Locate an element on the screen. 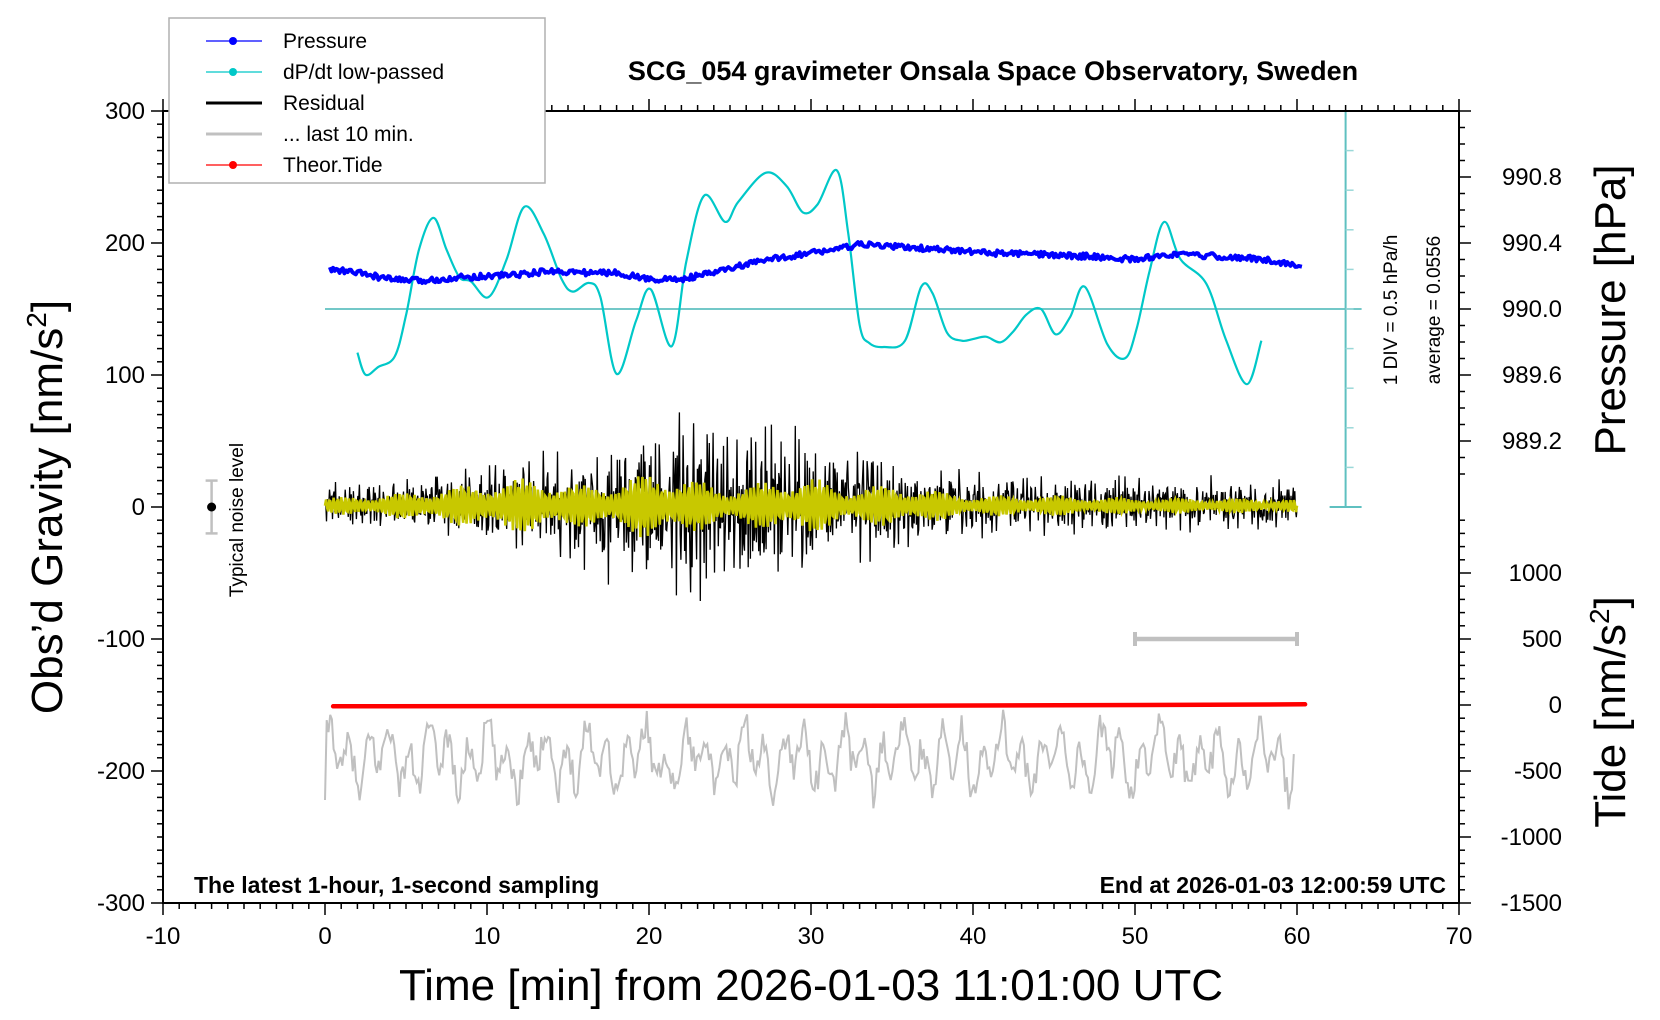 The height and width of the screenshot is (1020, 1660). noise-label: Typical noise level is located at coordinates (237, 520).